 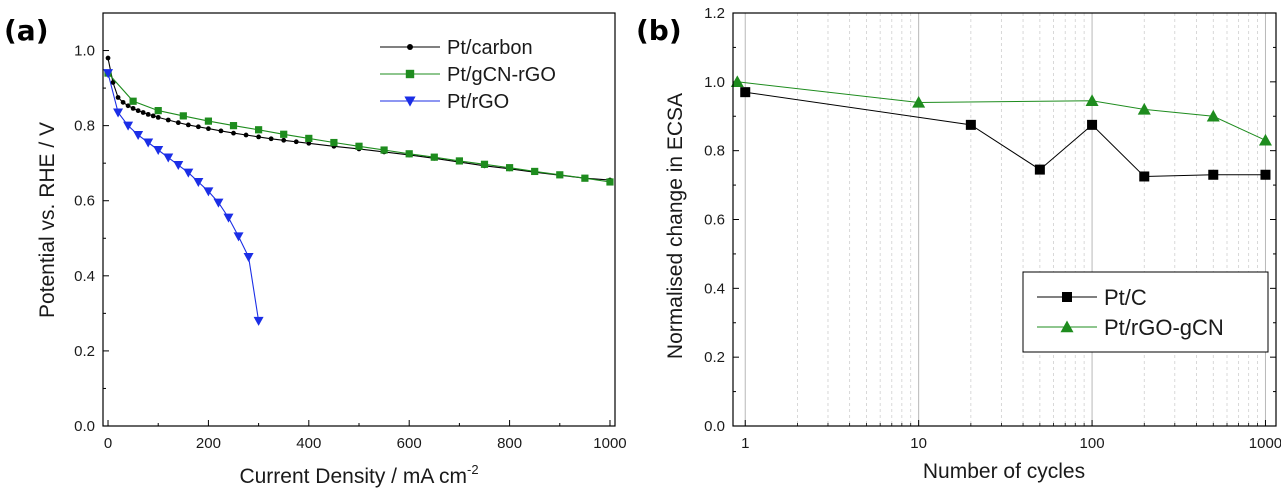 I want to click on y-tick-label-a: 0.2, so click(x=84, y=351).